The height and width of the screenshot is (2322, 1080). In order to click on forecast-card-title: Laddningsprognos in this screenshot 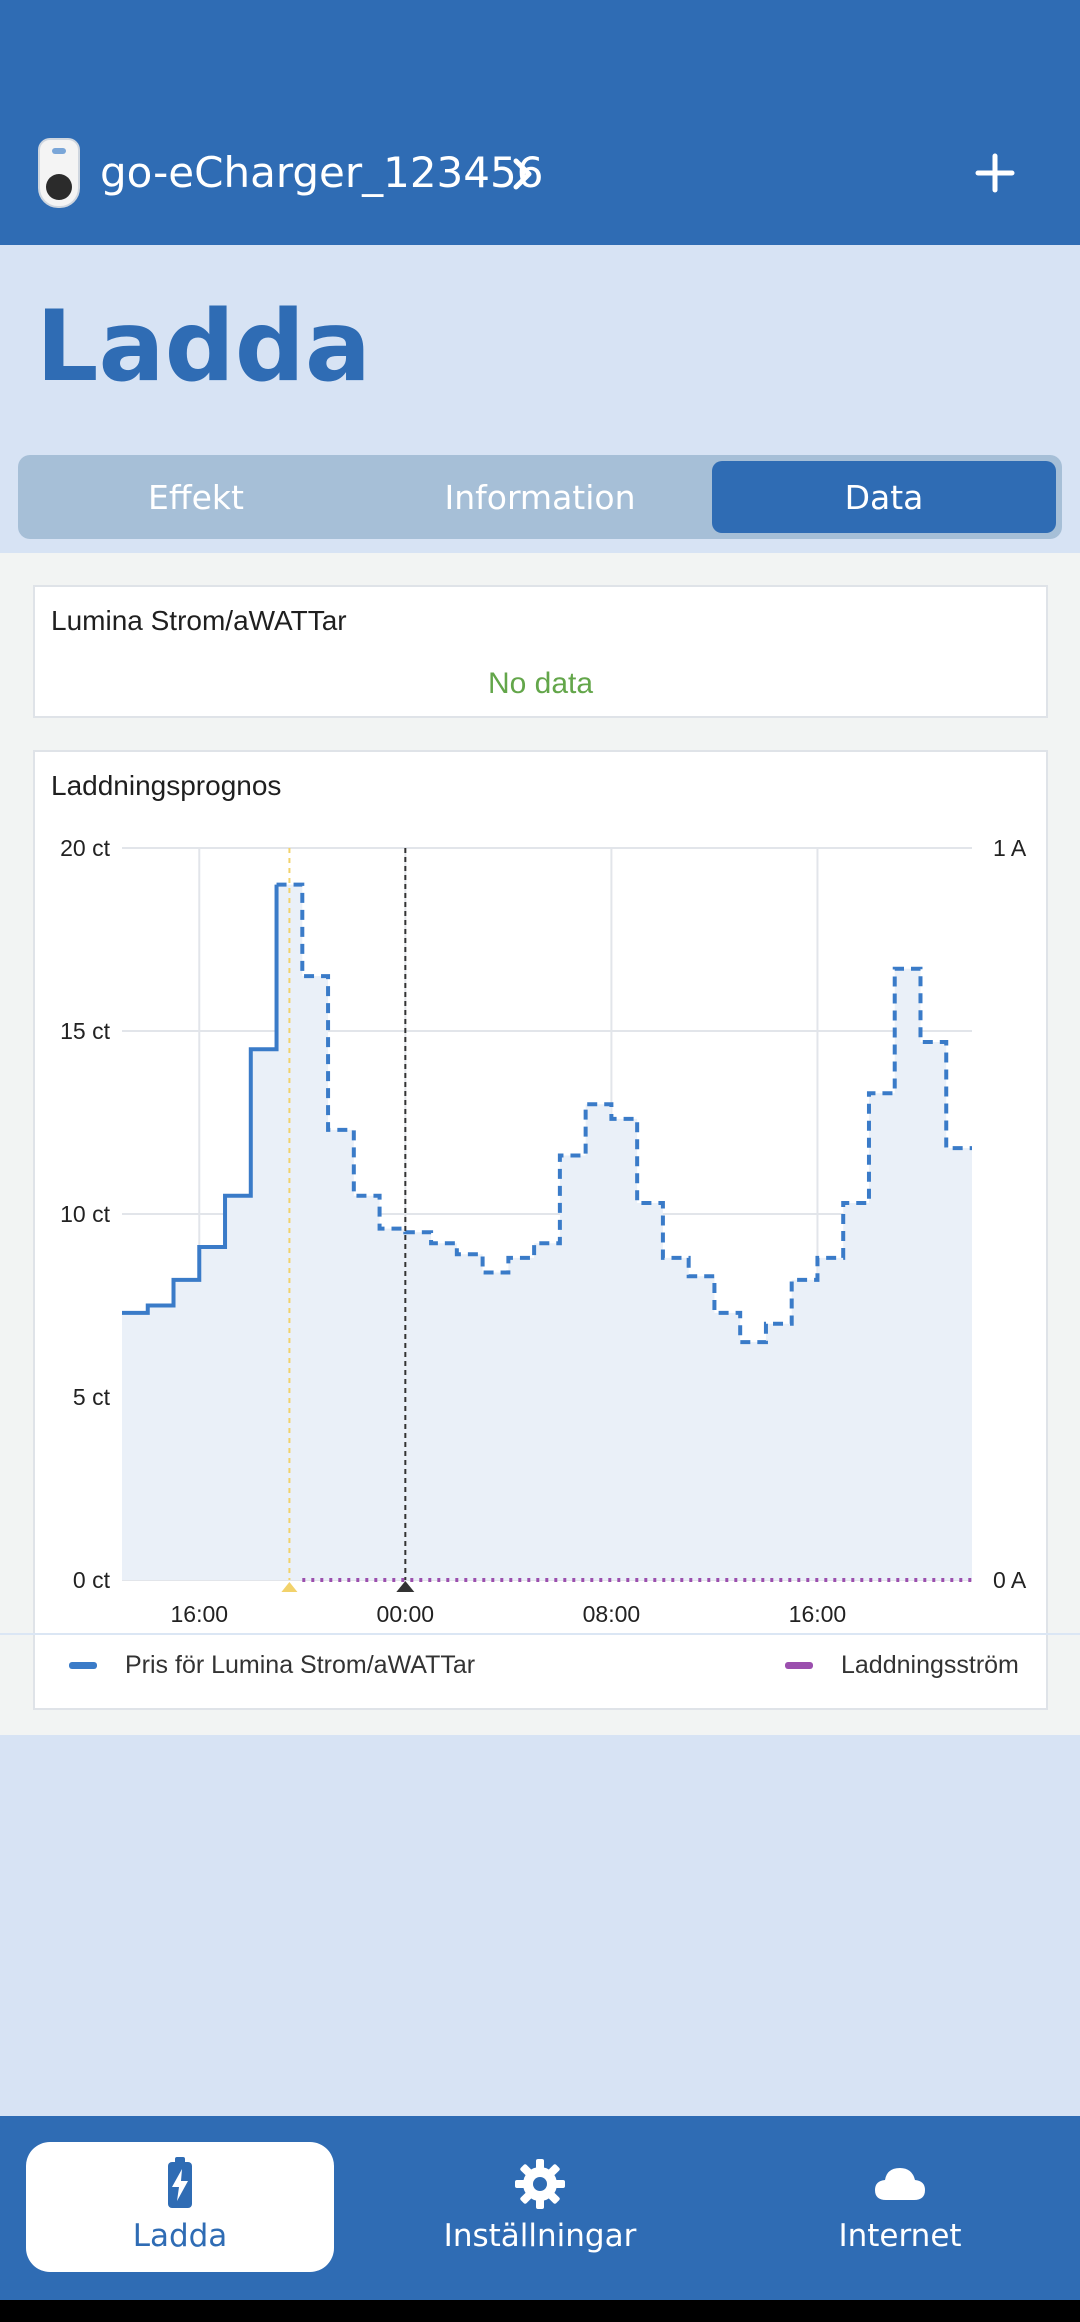, I will do `click(166, 785)`.